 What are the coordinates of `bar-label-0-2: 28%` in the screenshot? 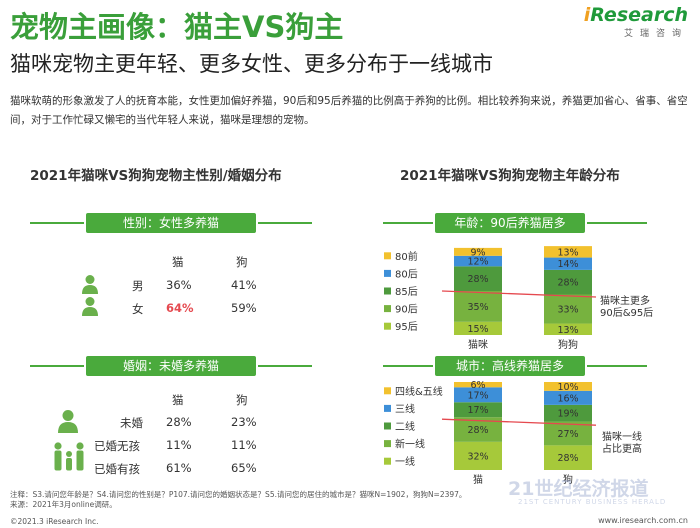 It's located at (477, 279).